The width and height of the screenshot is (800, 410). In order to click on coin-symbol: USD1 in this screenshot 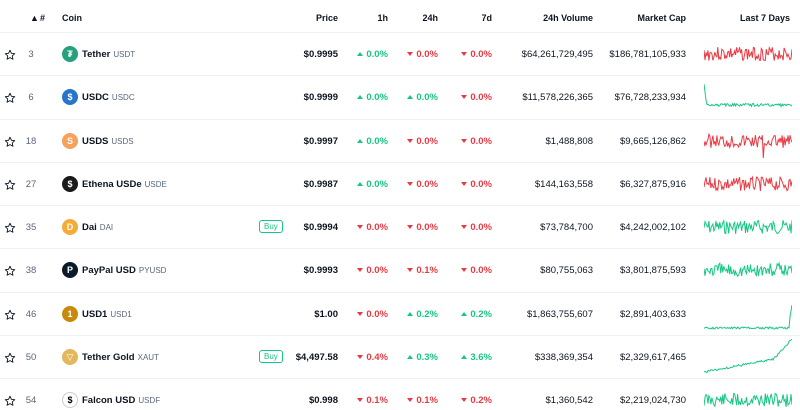, I will do `click(121, 314)`.